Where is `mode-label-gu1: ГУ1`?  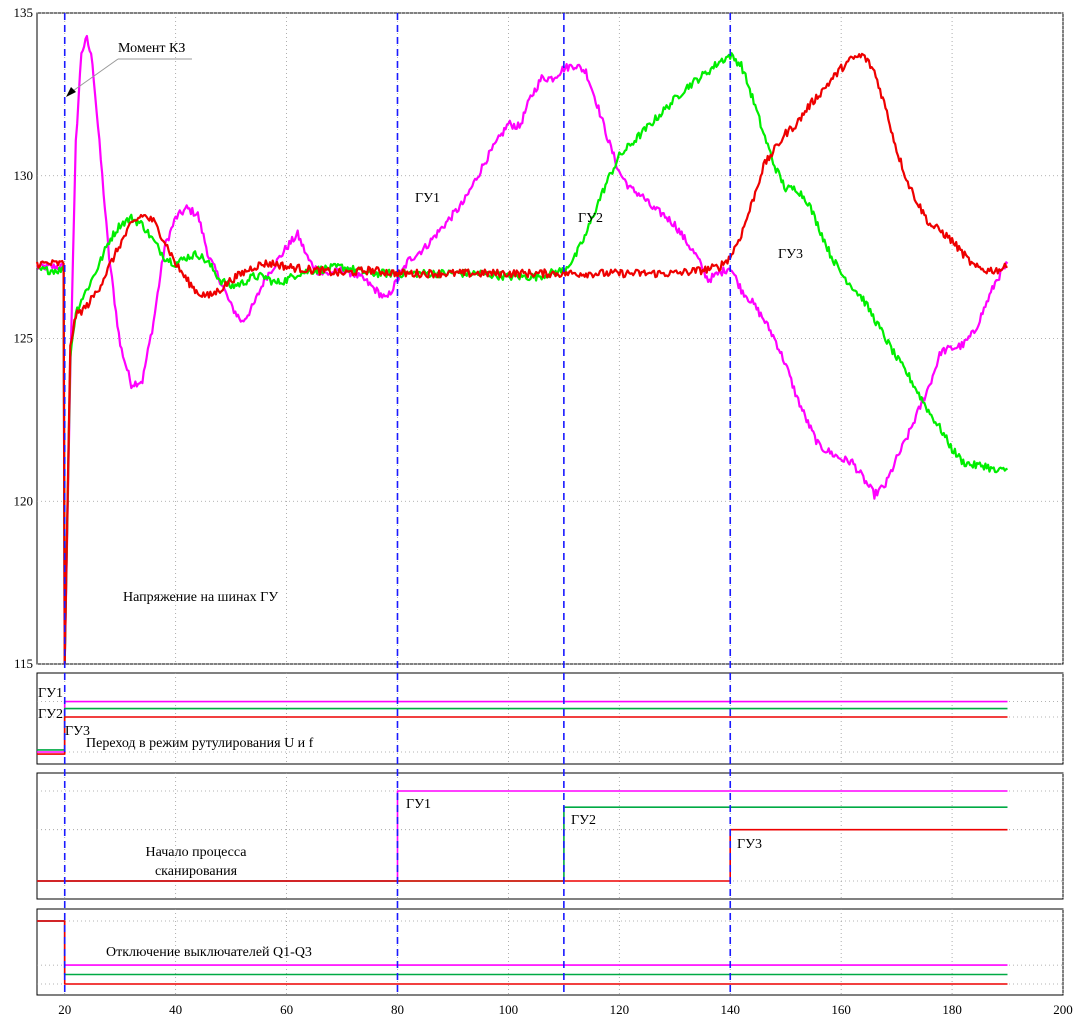
mode-label-gu1: ГУ1 is located at coordinates (50, 693).